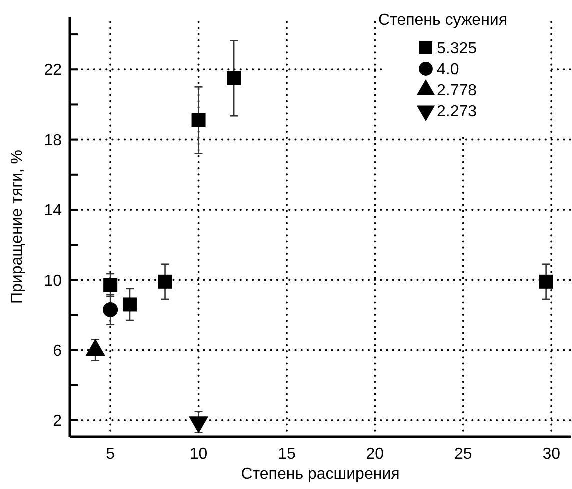 This screenshot has width=572, height=489. I want to click on x-tick-label: 15, so click(287, 454).